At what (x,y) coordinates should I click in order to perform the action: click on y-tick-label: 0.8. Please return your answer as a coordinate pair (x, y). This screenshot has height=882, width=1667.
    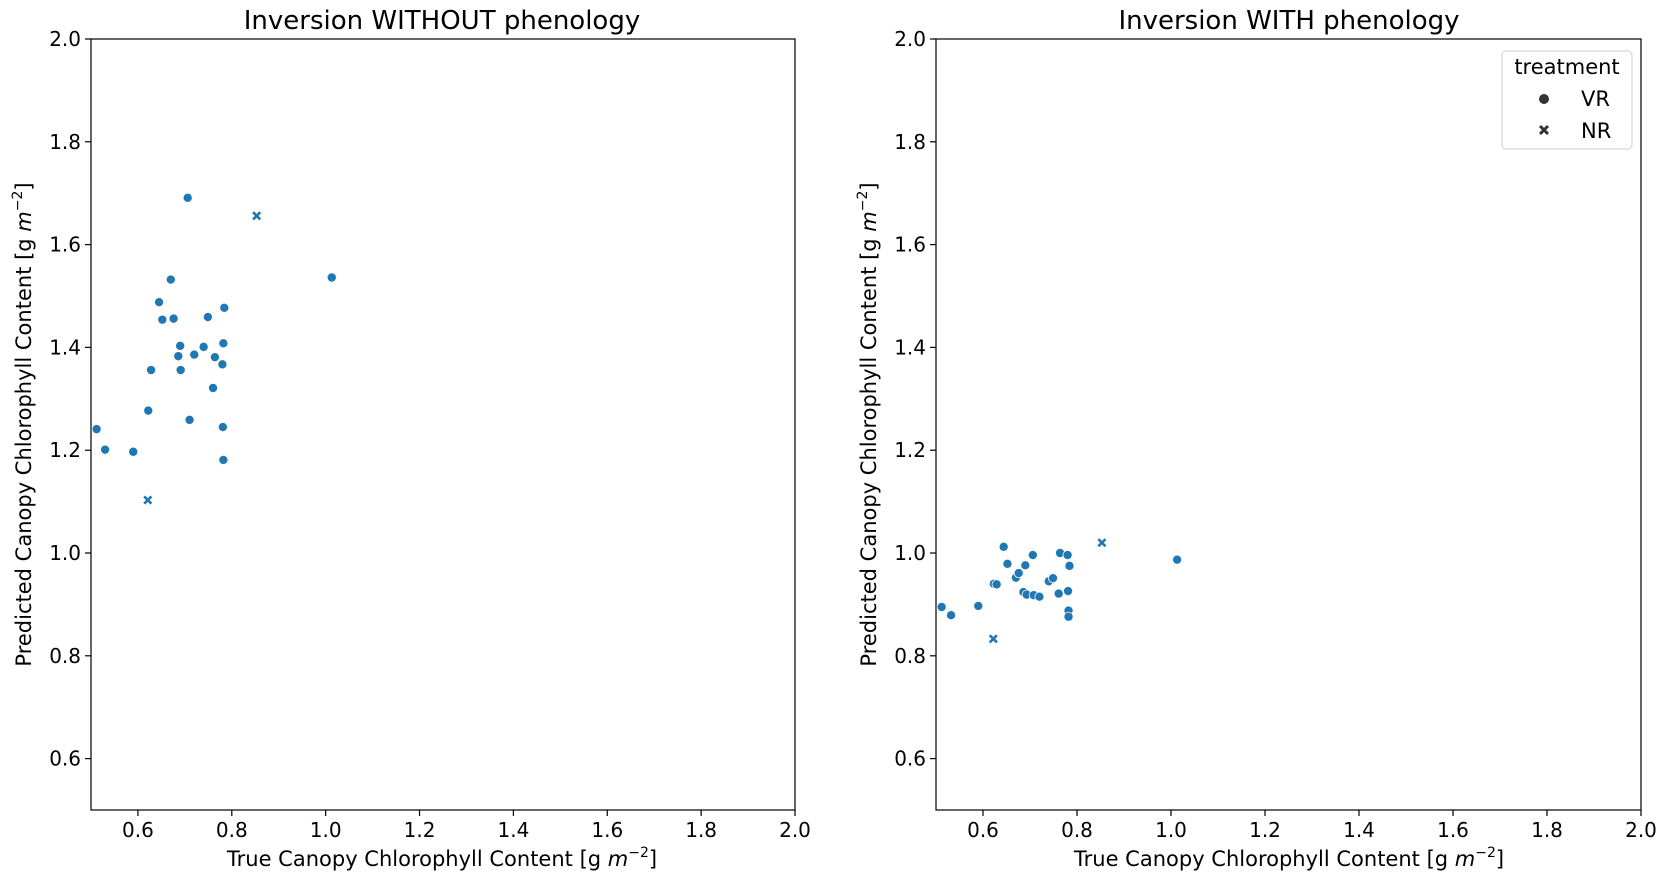
    Looking at the image, I should click on (65, 656).